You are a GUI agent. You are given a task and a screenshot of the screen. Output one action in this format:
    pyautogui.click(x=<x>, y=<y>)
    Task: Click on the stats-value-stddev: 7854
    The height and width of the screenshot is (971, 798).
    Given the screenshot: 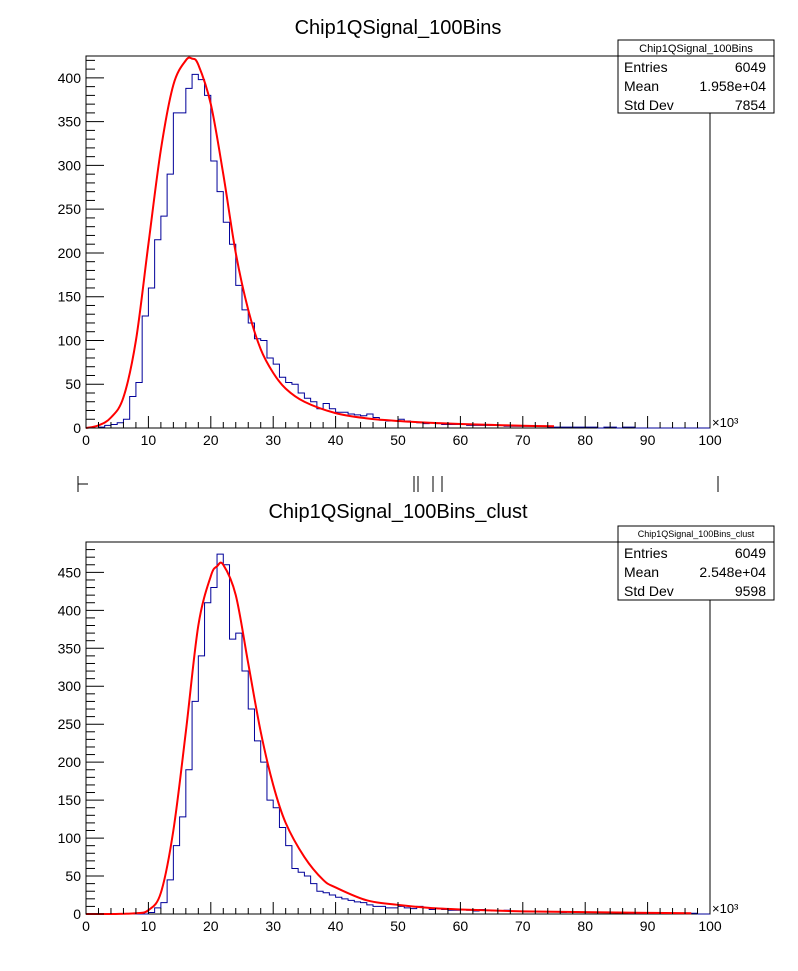 What is the action you would take?
    pyautogui.click(x=750, y=105)
    